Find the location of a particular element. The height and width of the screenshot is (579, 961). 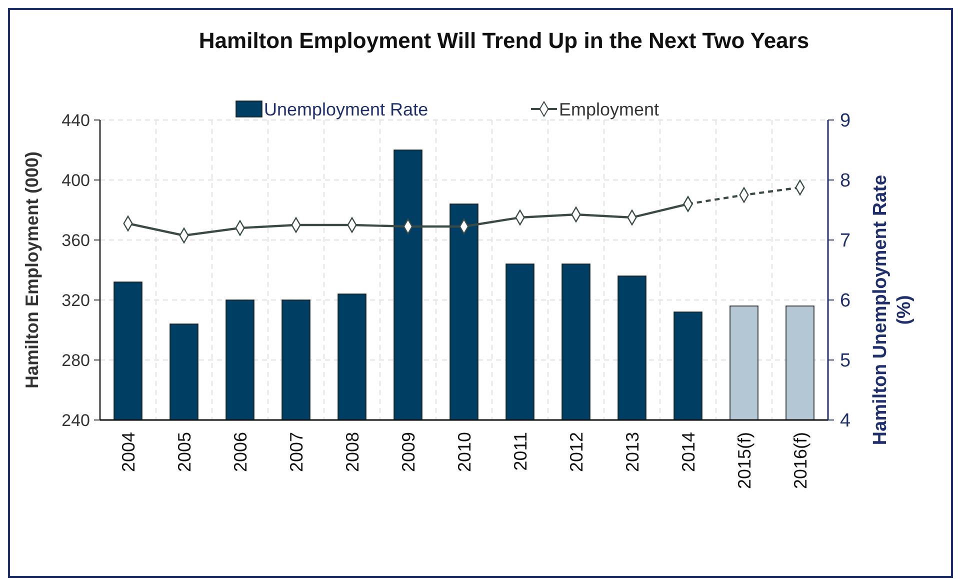

y-tick-label: 360 is located at coordinates (76, 240).